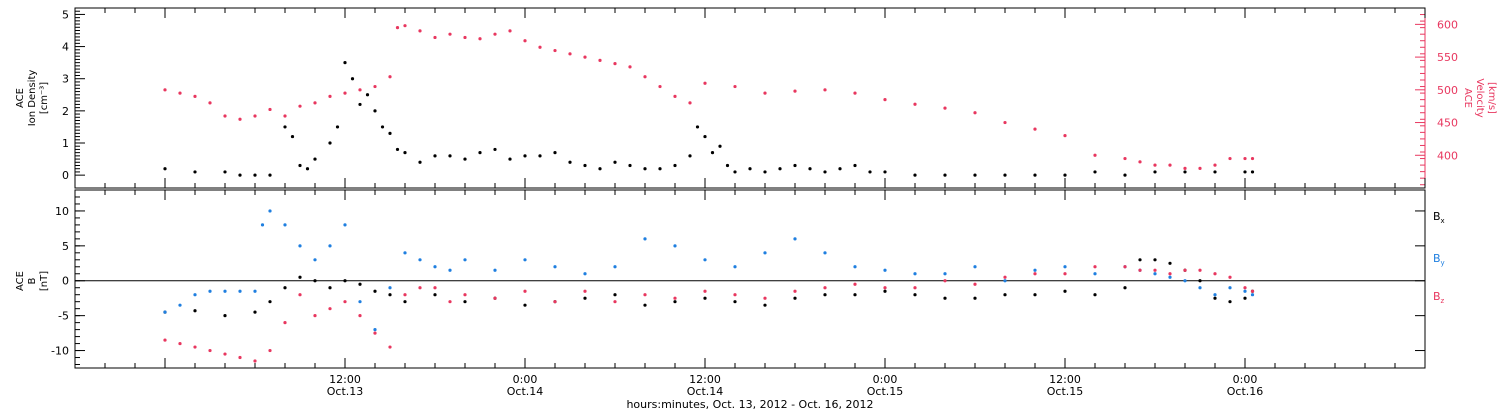 The image size is (1500, 410). What do you see at coordinates (1245, 379) in the screenshot?
I see `x-tick-time: 0:00` at bounding box center [1245, 379].